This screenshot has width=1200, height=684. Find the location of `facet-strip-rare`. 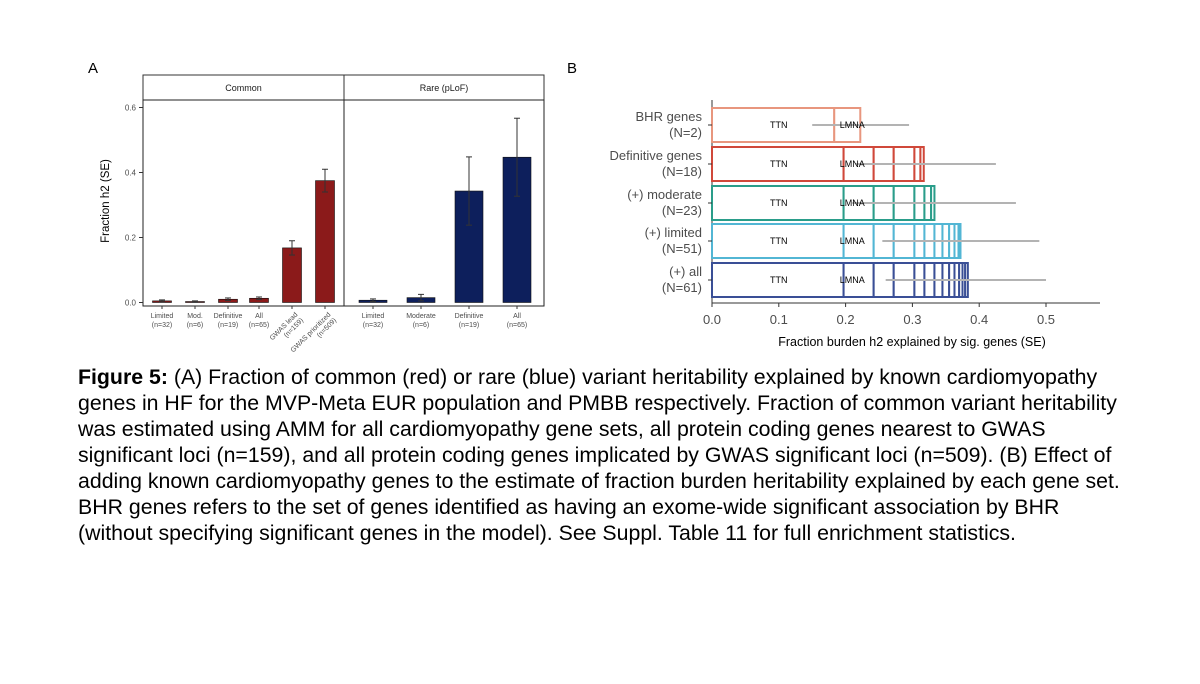

facet-strip-rare is located at coordinates (444, 87).